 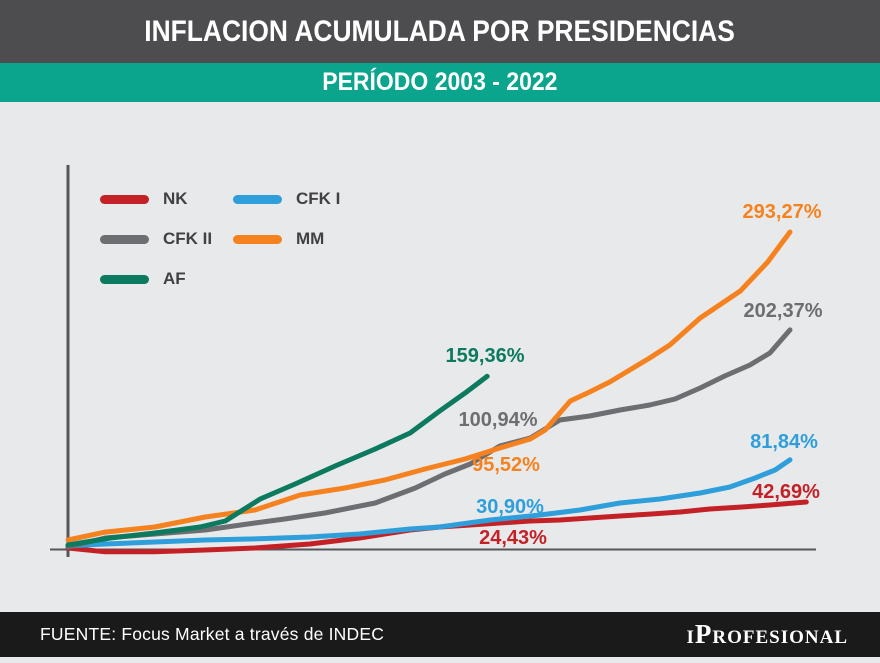 I want to click on legend-swatch-mm, so click(x=257, y=239).